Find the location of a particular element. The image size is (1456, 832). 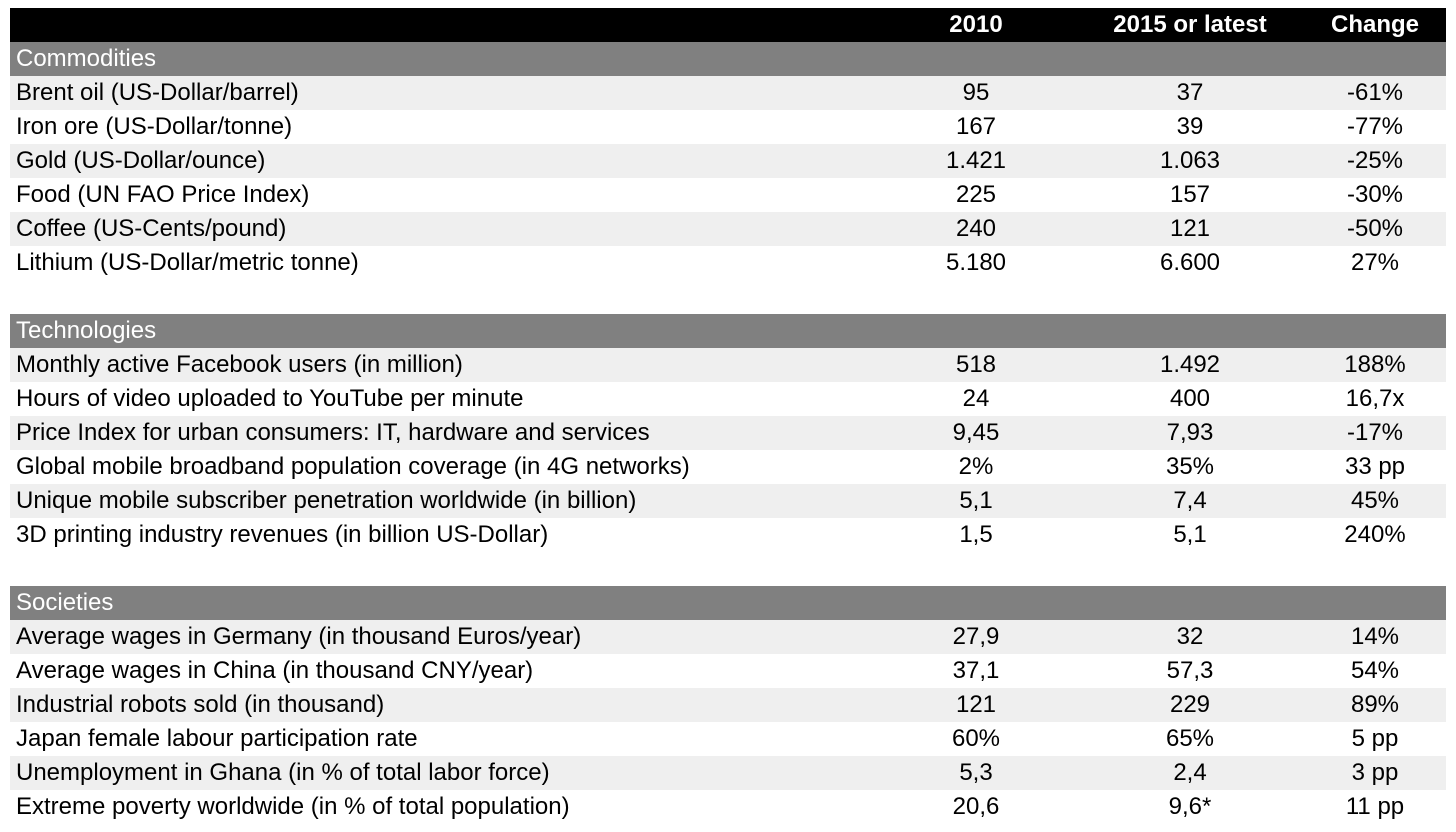

value-2010: 5,3 is located at coordinates (976, 772).